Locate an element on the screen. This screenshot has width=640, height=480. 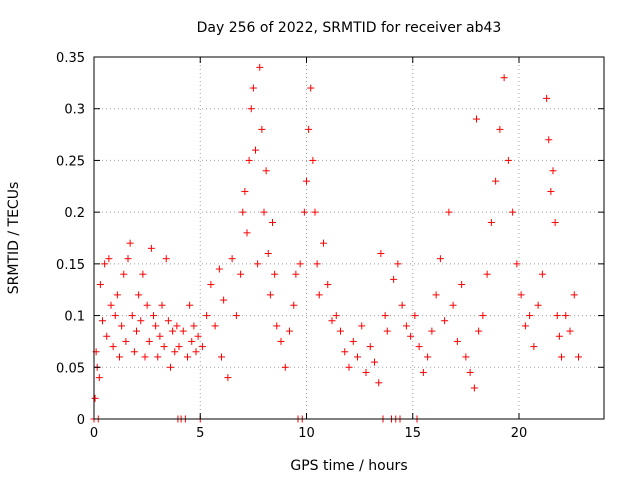
y-axis-label: SRMTID / TECUs is located at coordinates (14, 238).